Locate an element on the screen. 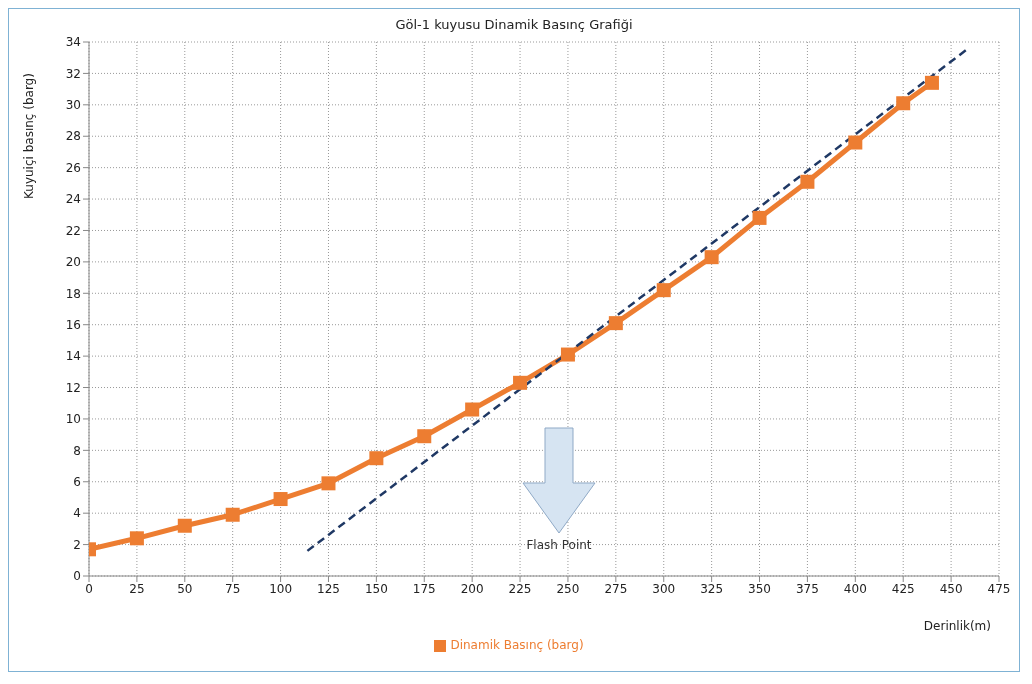  x-tick-label: 225 is located at coordinates (520, 588).